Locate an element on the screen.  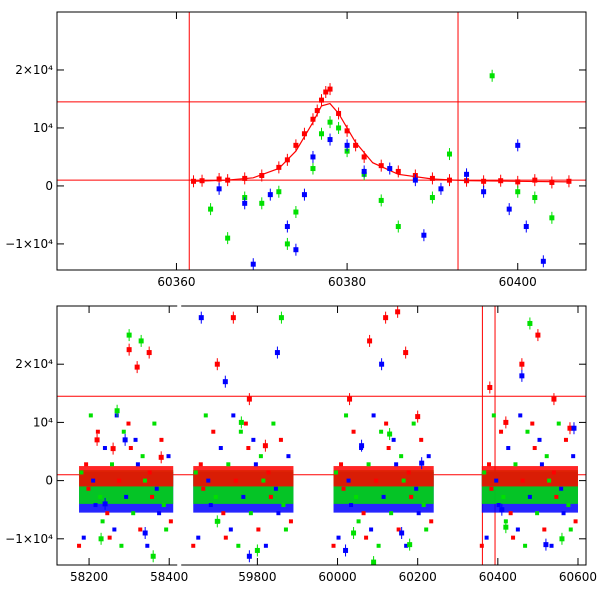
x-tick-label: 60380 is located at coordinates (347, 282).